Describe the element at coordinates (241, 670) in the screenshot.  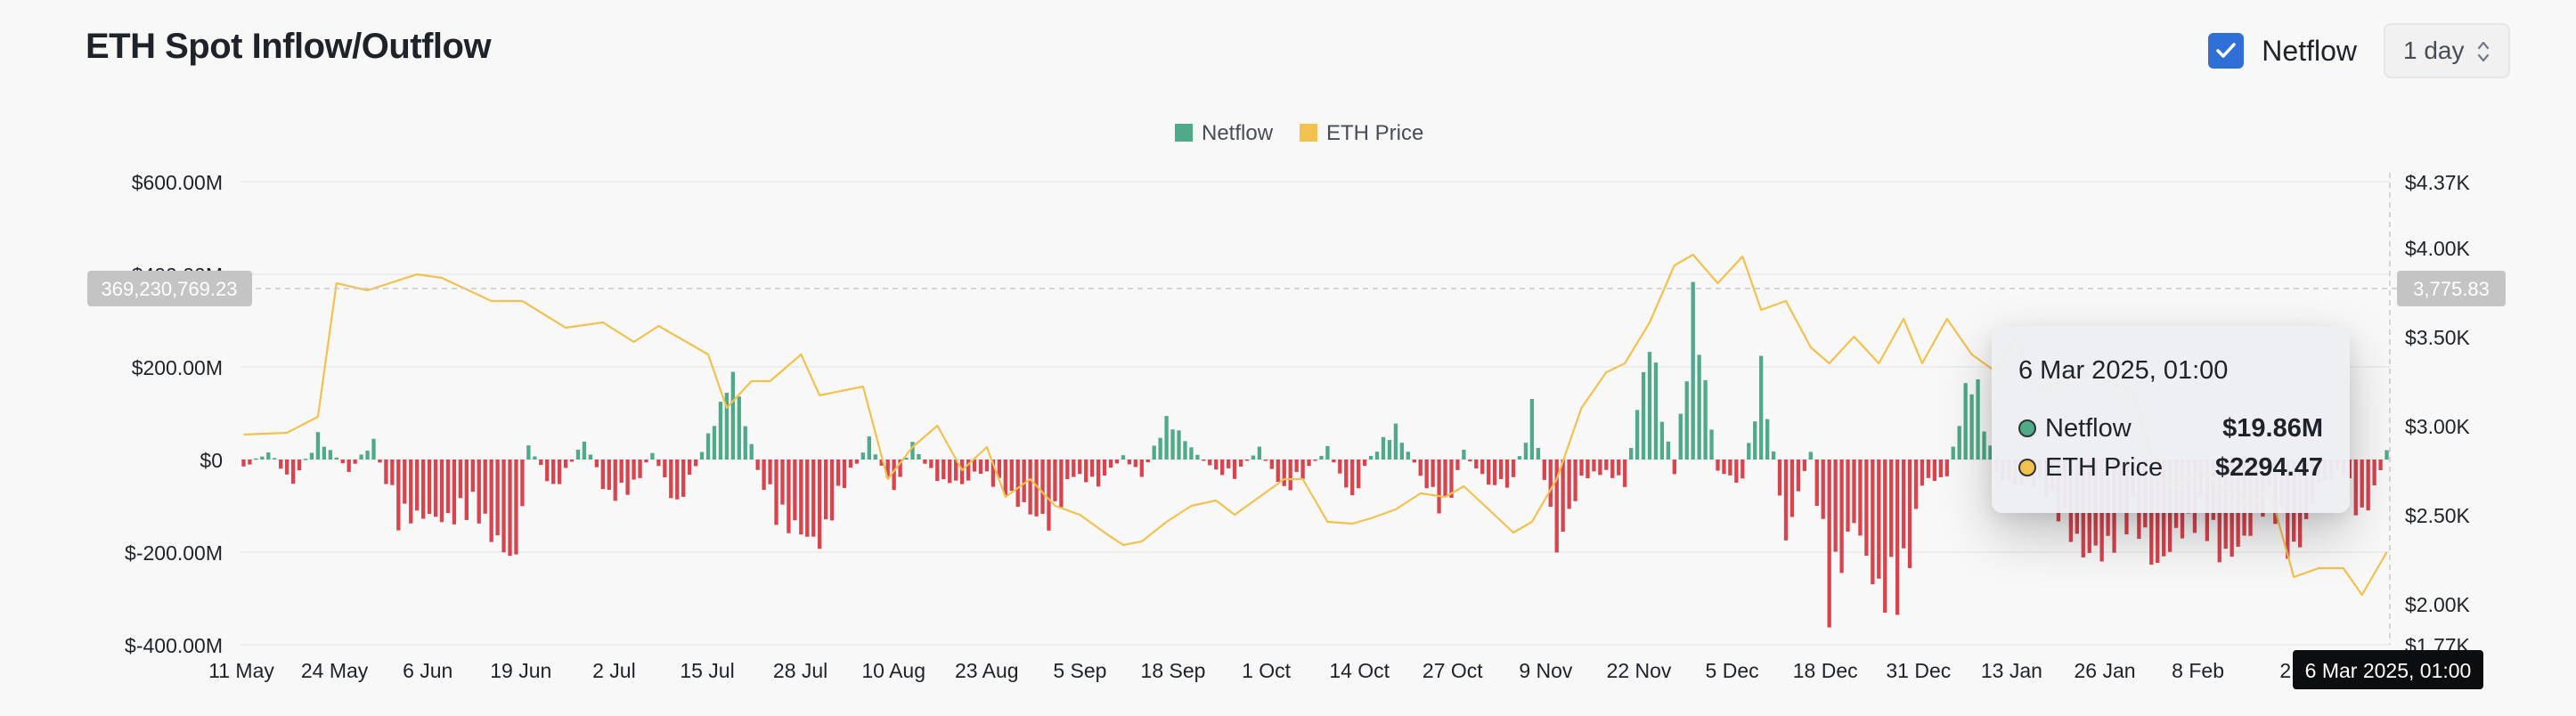
I see `x-tick-label: 11 May` at that location.